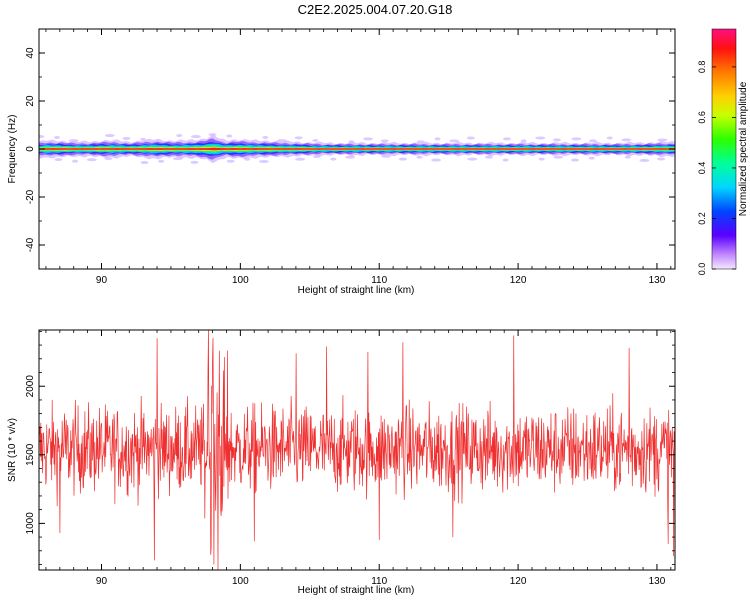 Image resolution: width=750 pixels, height=605 pixels. Describe the element at coordinates (375, 9) in the screenshot. I see `figure-title: C2E2.2025.004.07.20.G18` at that location.